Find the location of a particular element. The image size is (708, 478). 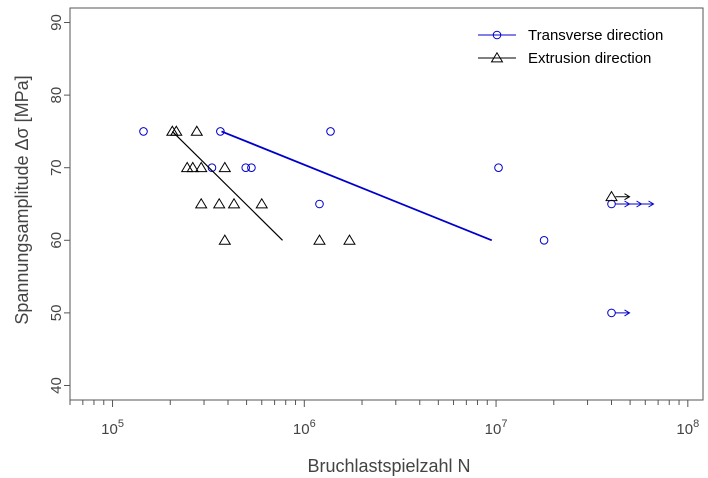

y-tick-label: 60 is located at coordinates (56, 240).